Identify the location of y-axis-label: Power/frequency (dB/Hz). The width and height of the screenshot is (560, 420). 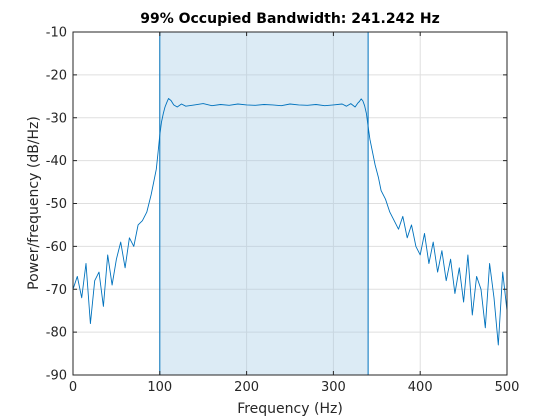
(34, 203).